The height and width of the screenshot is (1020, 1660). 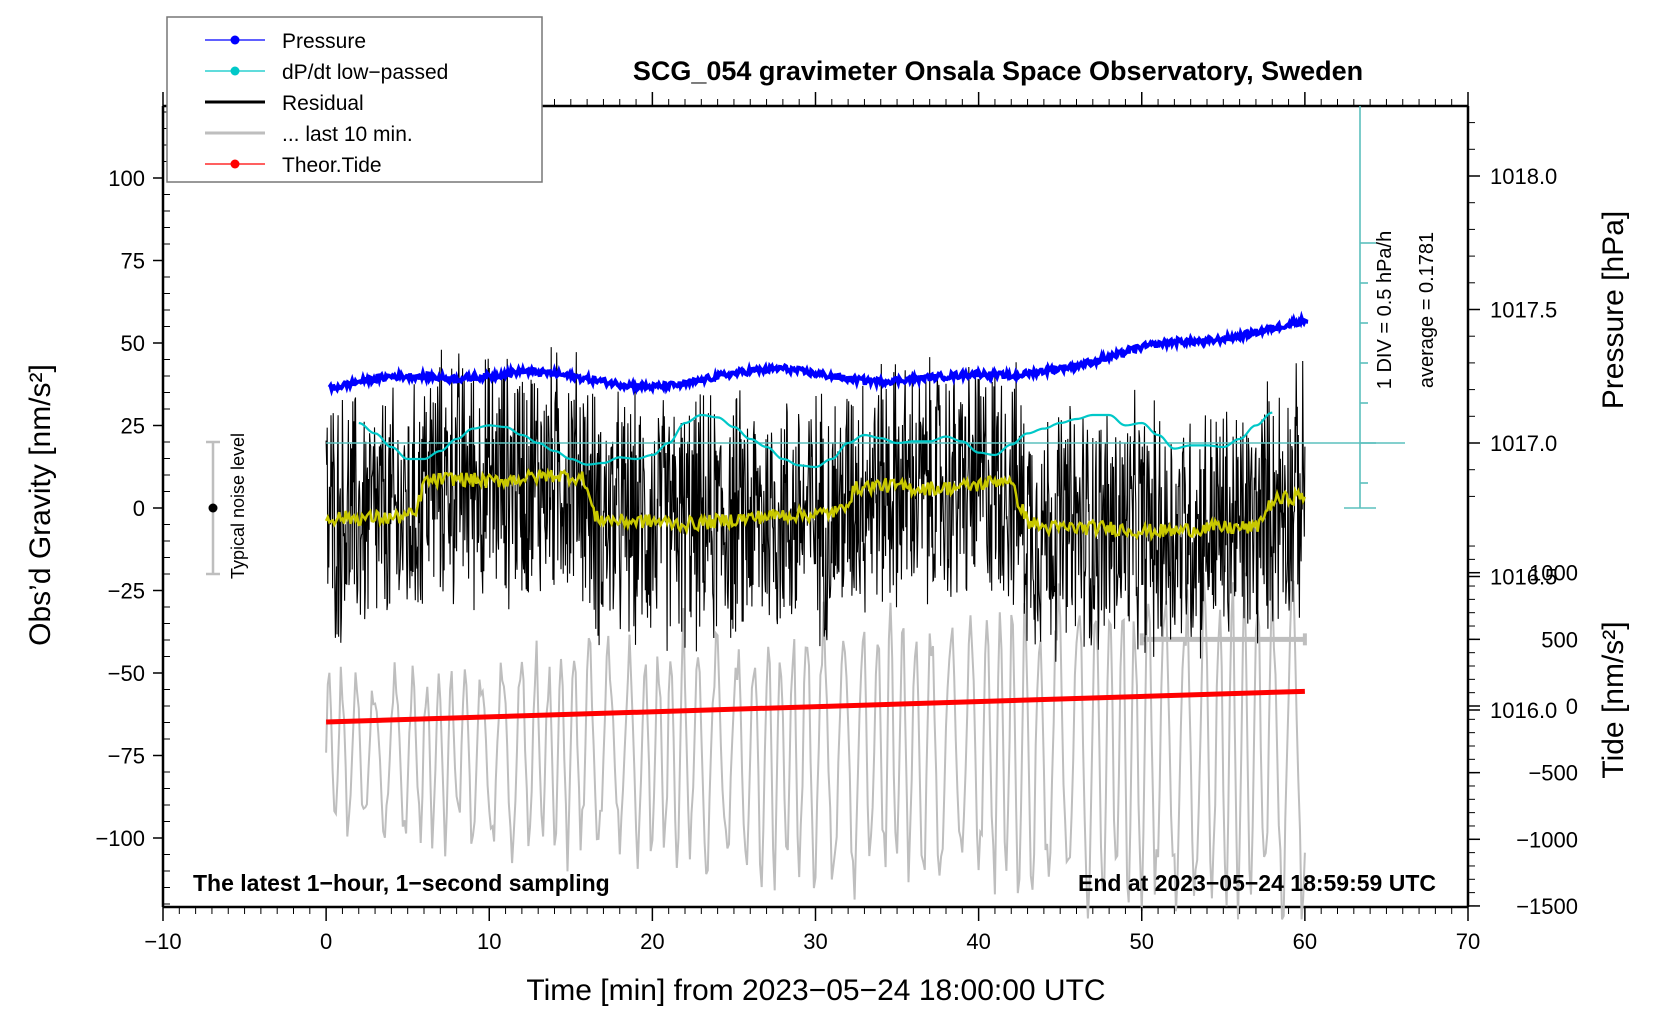 I want to click on y-tide-tick-label: 1000, so click(x=1553, y=573).